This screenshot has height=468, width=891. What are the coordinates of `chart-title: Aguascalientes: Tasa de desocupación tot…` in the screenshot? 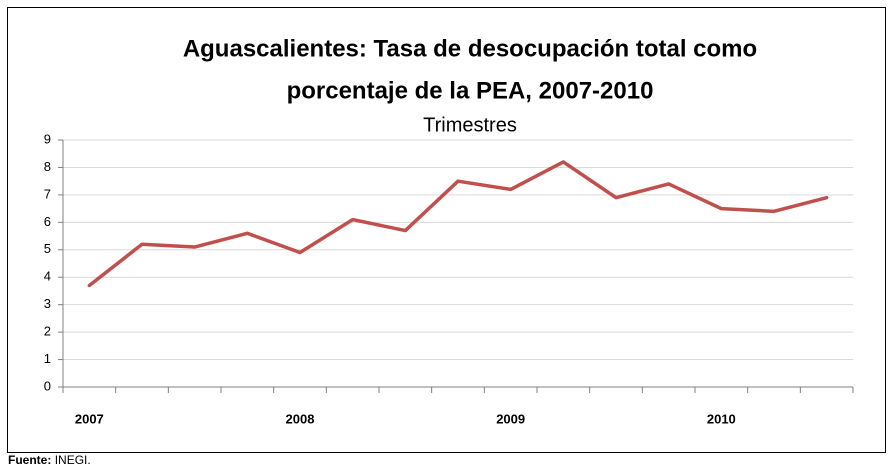 It's located at (470, 48).